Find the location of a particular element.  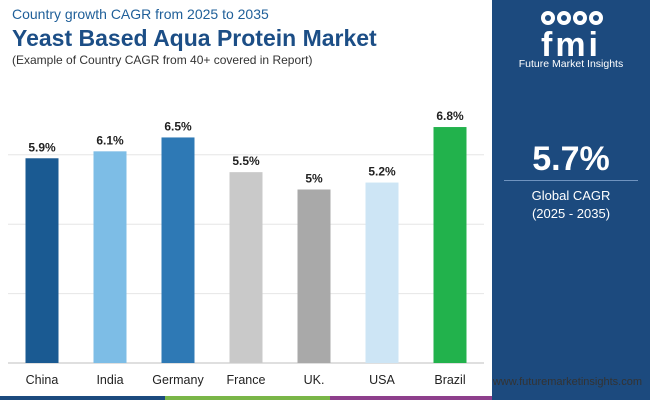

bar-value-label: 6.1% is located at coordinates (110, 140).